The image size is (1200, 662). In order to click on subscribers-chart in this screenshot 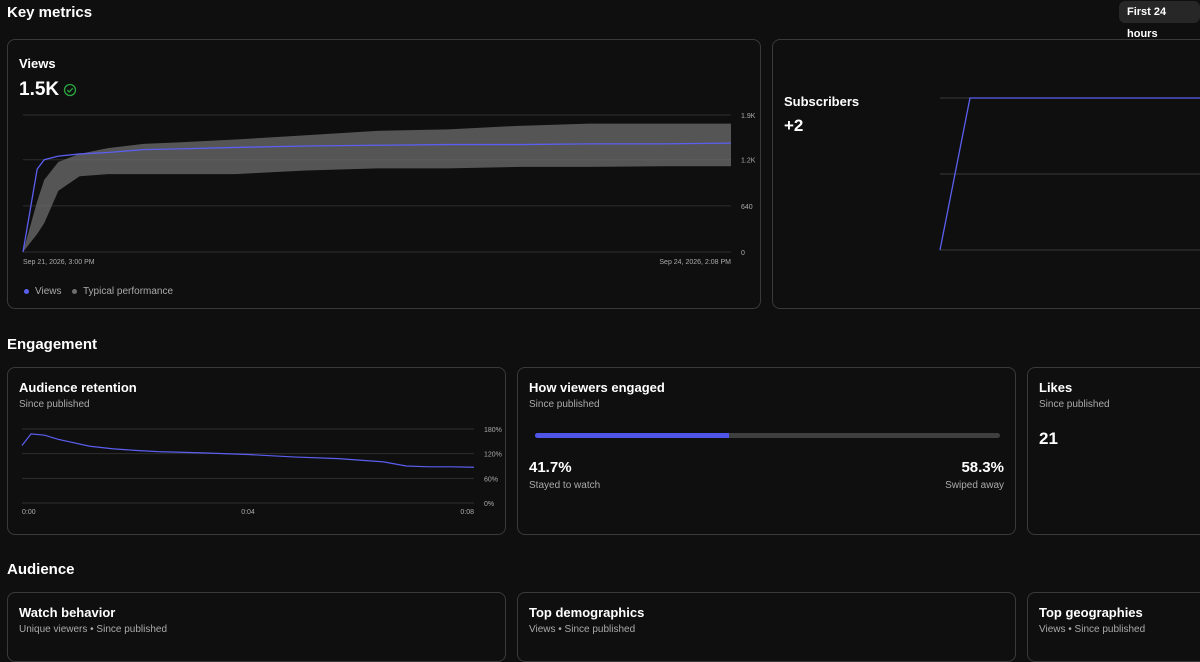, I will do `click(1069, 174)`.